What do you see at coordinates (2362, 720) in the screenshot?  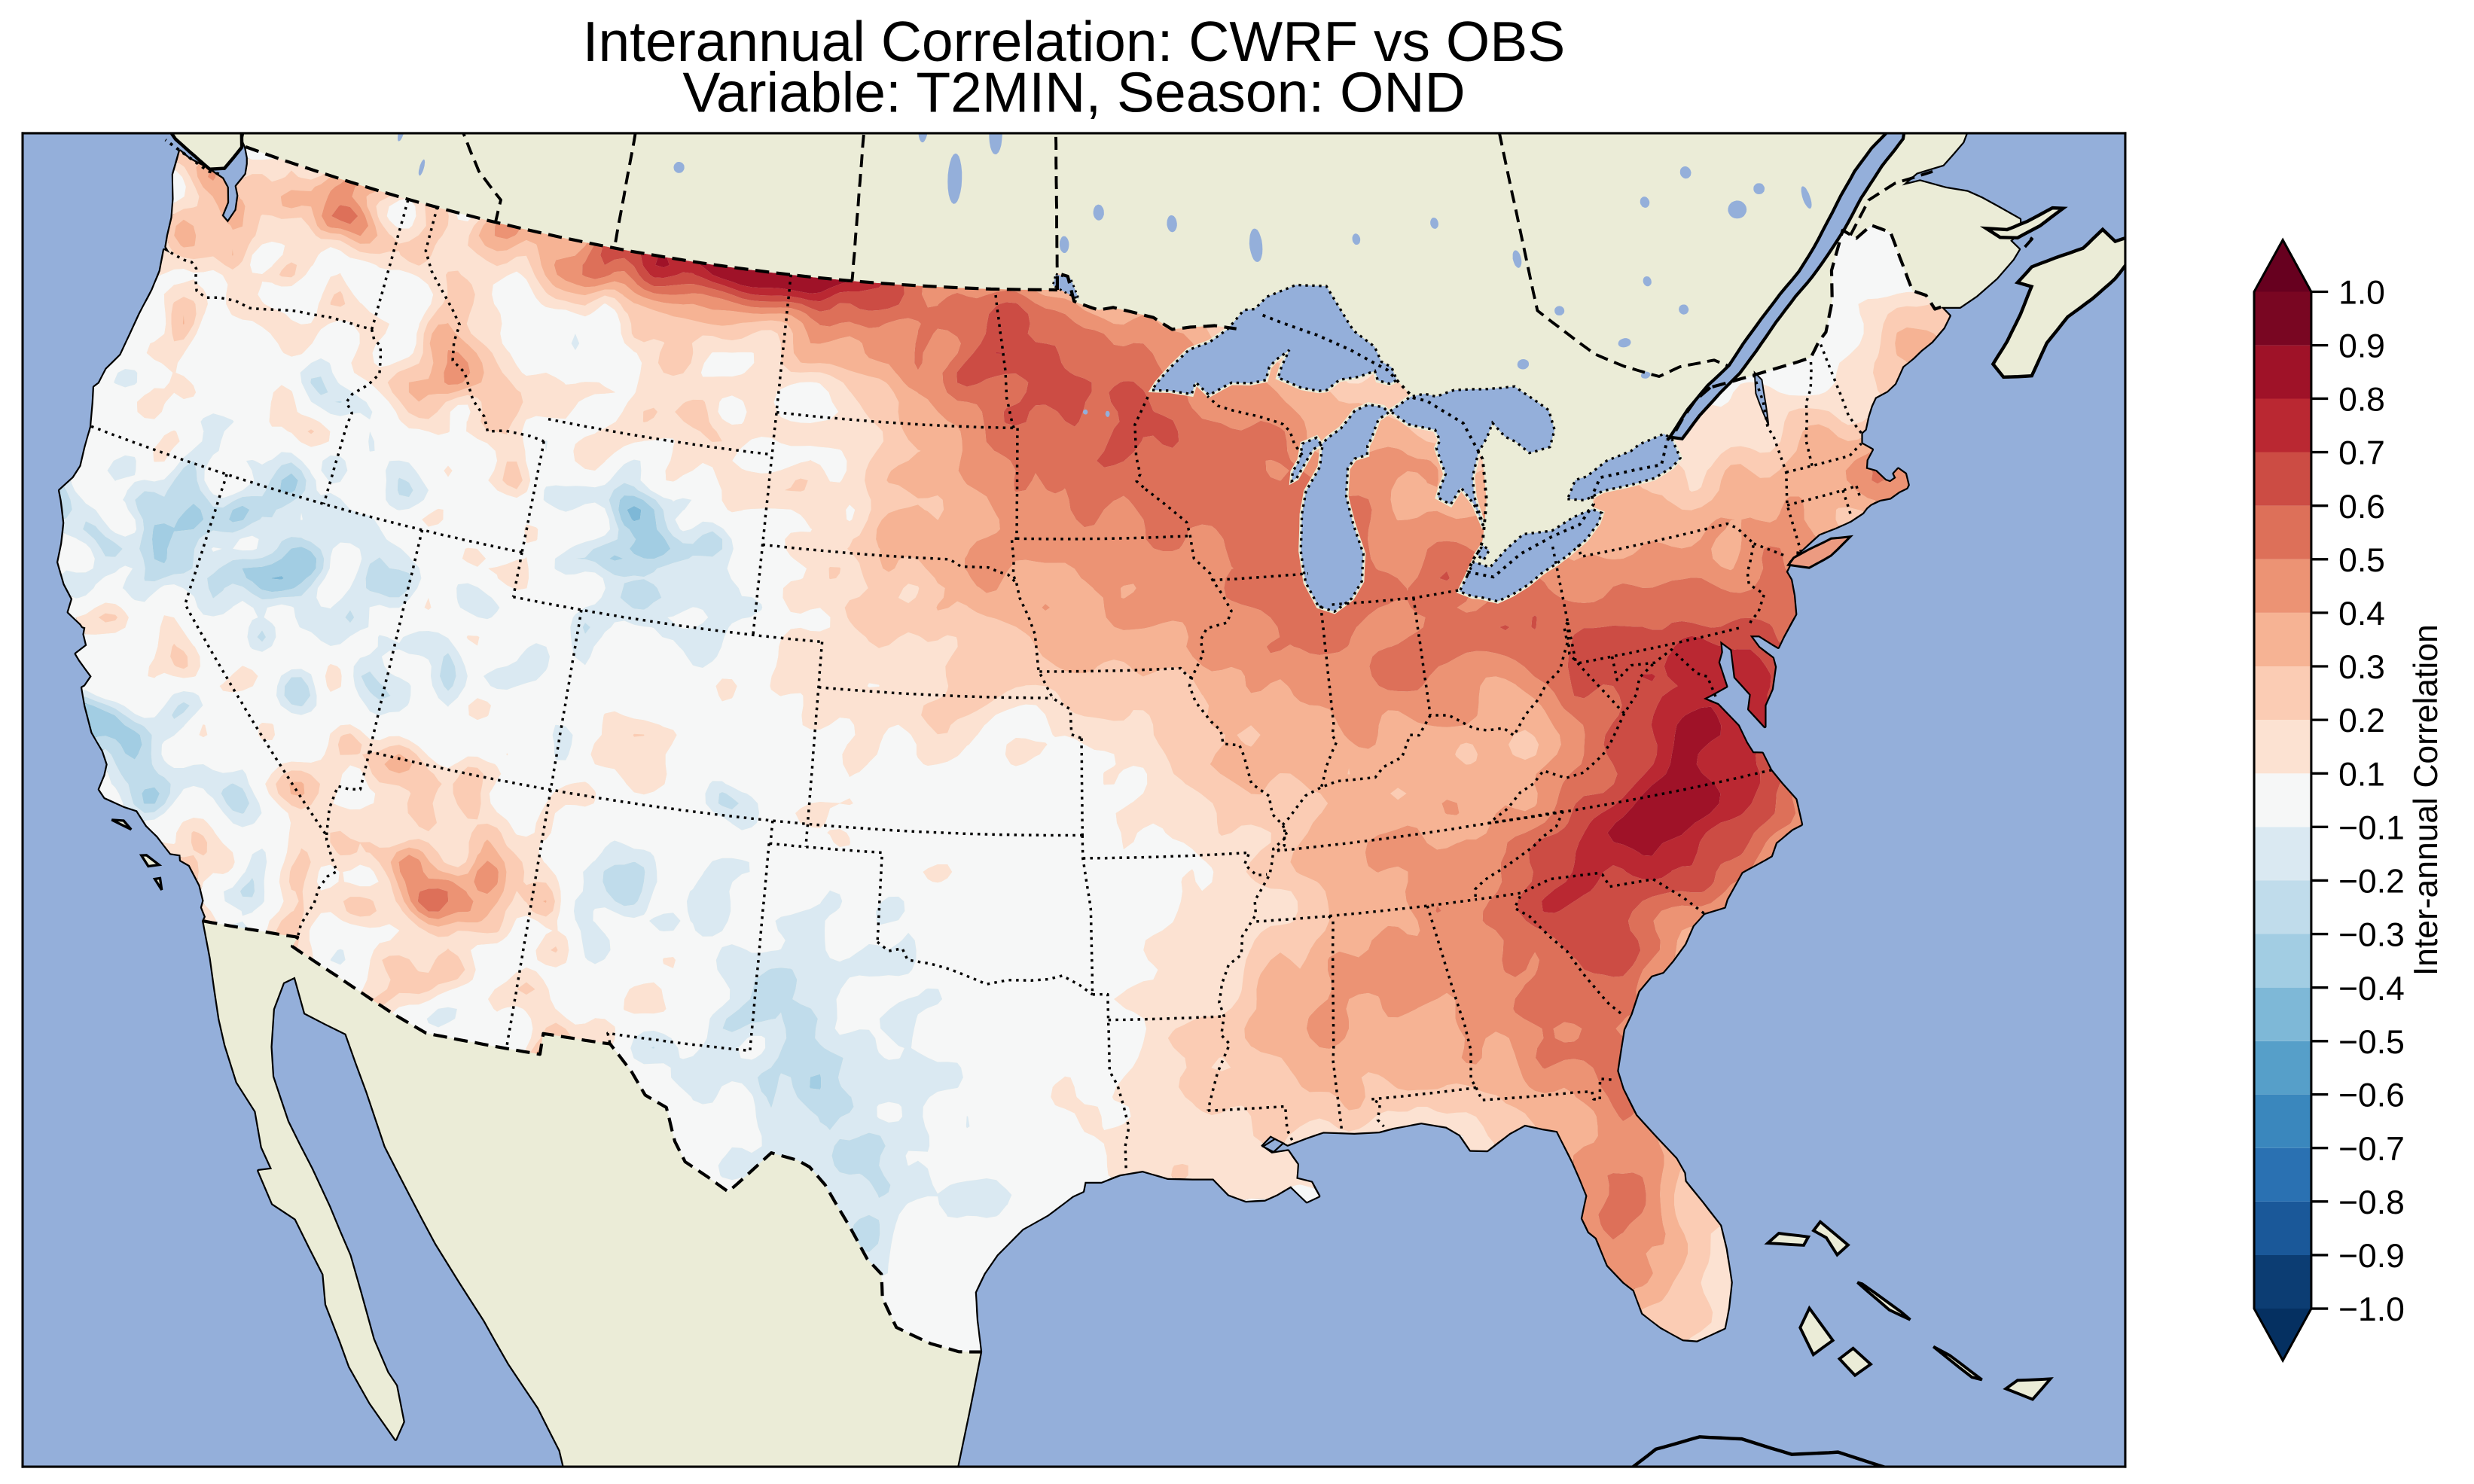 I see `svg-text: 0.2` at bounding box center [2362, 720].